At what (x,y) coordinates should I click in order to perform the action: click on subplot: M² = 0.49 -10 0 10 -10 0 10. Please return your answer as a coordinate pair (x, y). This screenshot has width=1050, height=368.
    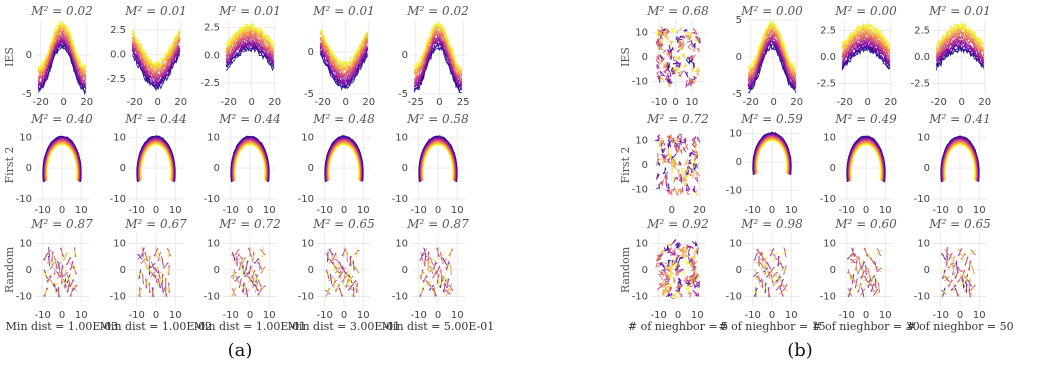
    Looking at the image, I should click on (858, 164).